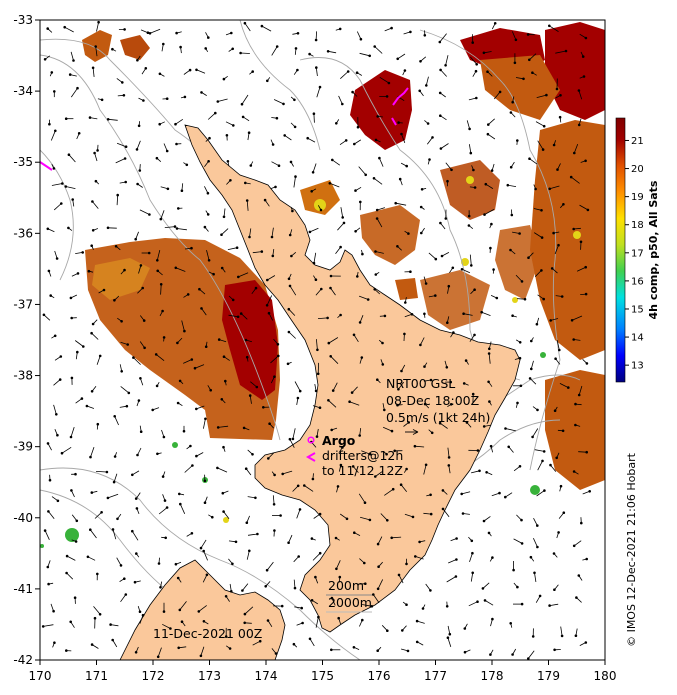  I want to click on lat-tick-label: -39, so click(23, 447).